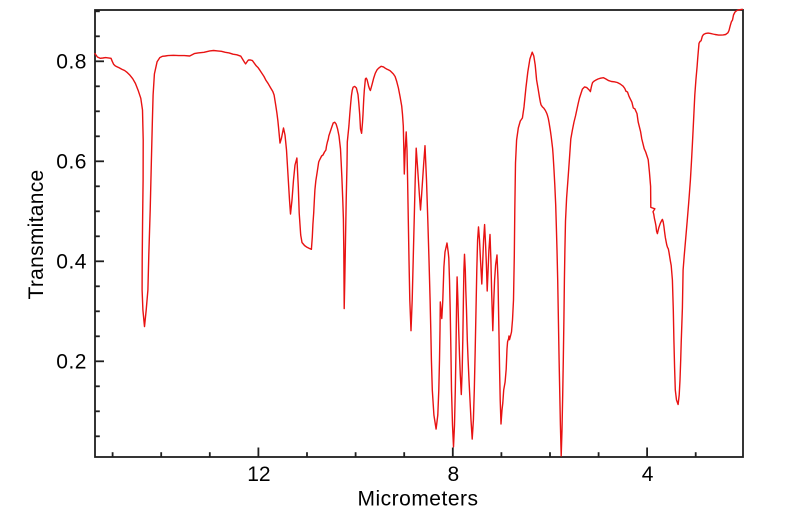 Image resolution: width=799 pixels, height=516 pixels. What do you see at coordinates (258, 474) in the screenshot?
I see `svg-text: 12` at bounding box center [258, 474].